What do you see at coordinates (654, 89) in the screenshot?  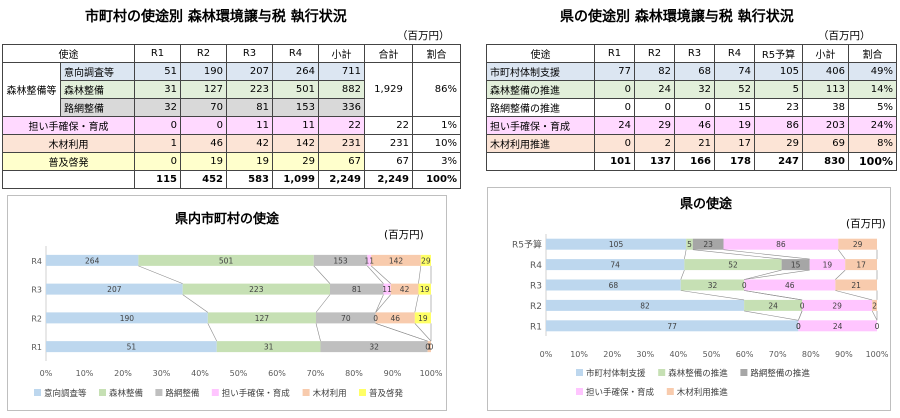 I see `table-cell: 24` at bounding box center [654, 89].